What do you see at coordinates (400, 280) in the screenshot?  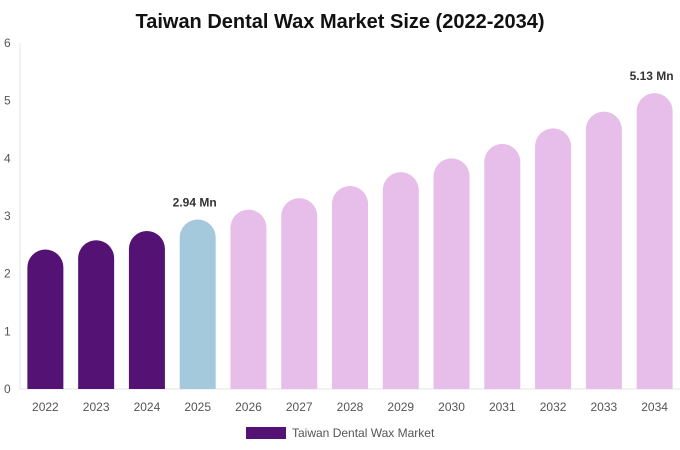 I see `bar-2029` at bounding box center [400, 280].